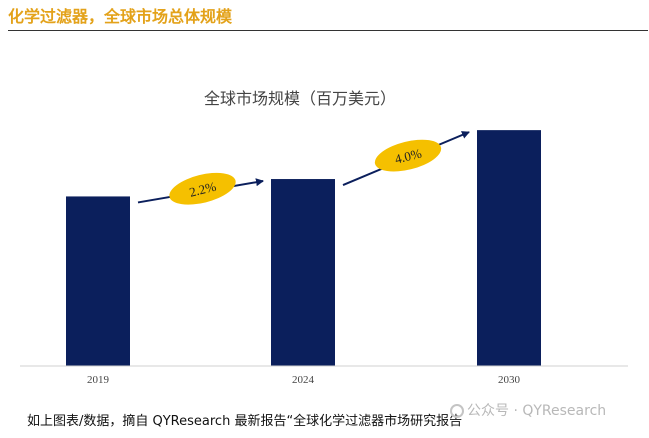 The width and height of the screenshot is (649, 438). What do you see at coordinates (509, 248) in the screenshot?
I see `bar-2030` at bounding box center [509, 248].